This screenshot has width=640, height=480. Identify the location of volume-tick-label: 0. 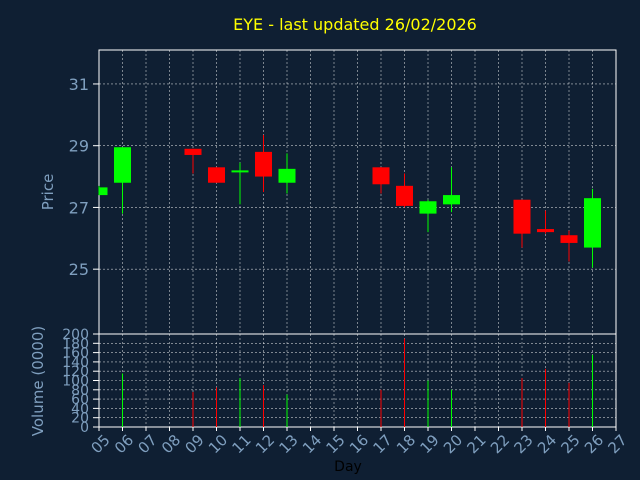
(84, 428).